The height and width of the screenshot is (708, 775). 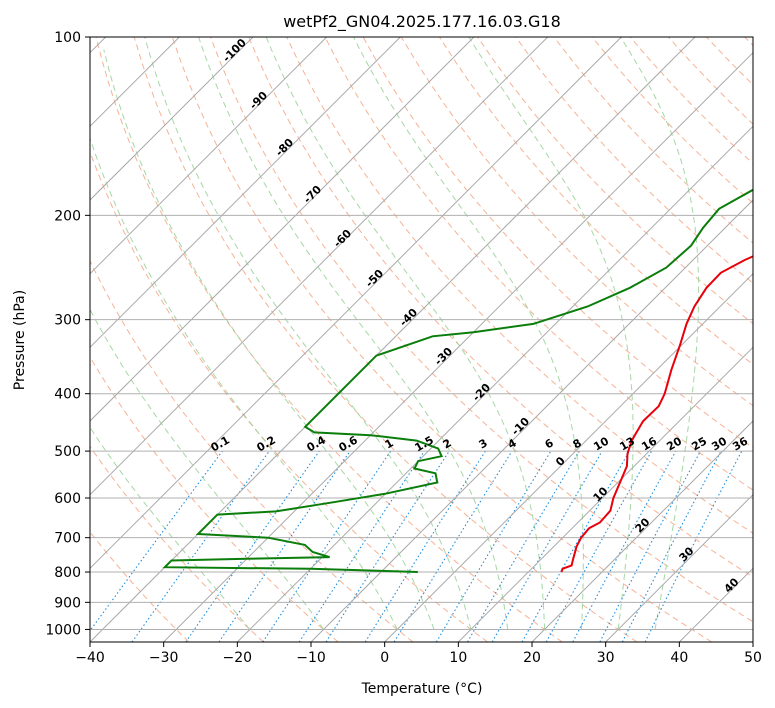 What do you see at coordinates (164, 658) in the screenshot?
I see `x-tick-label: −30` at bounding box center [164, 658].